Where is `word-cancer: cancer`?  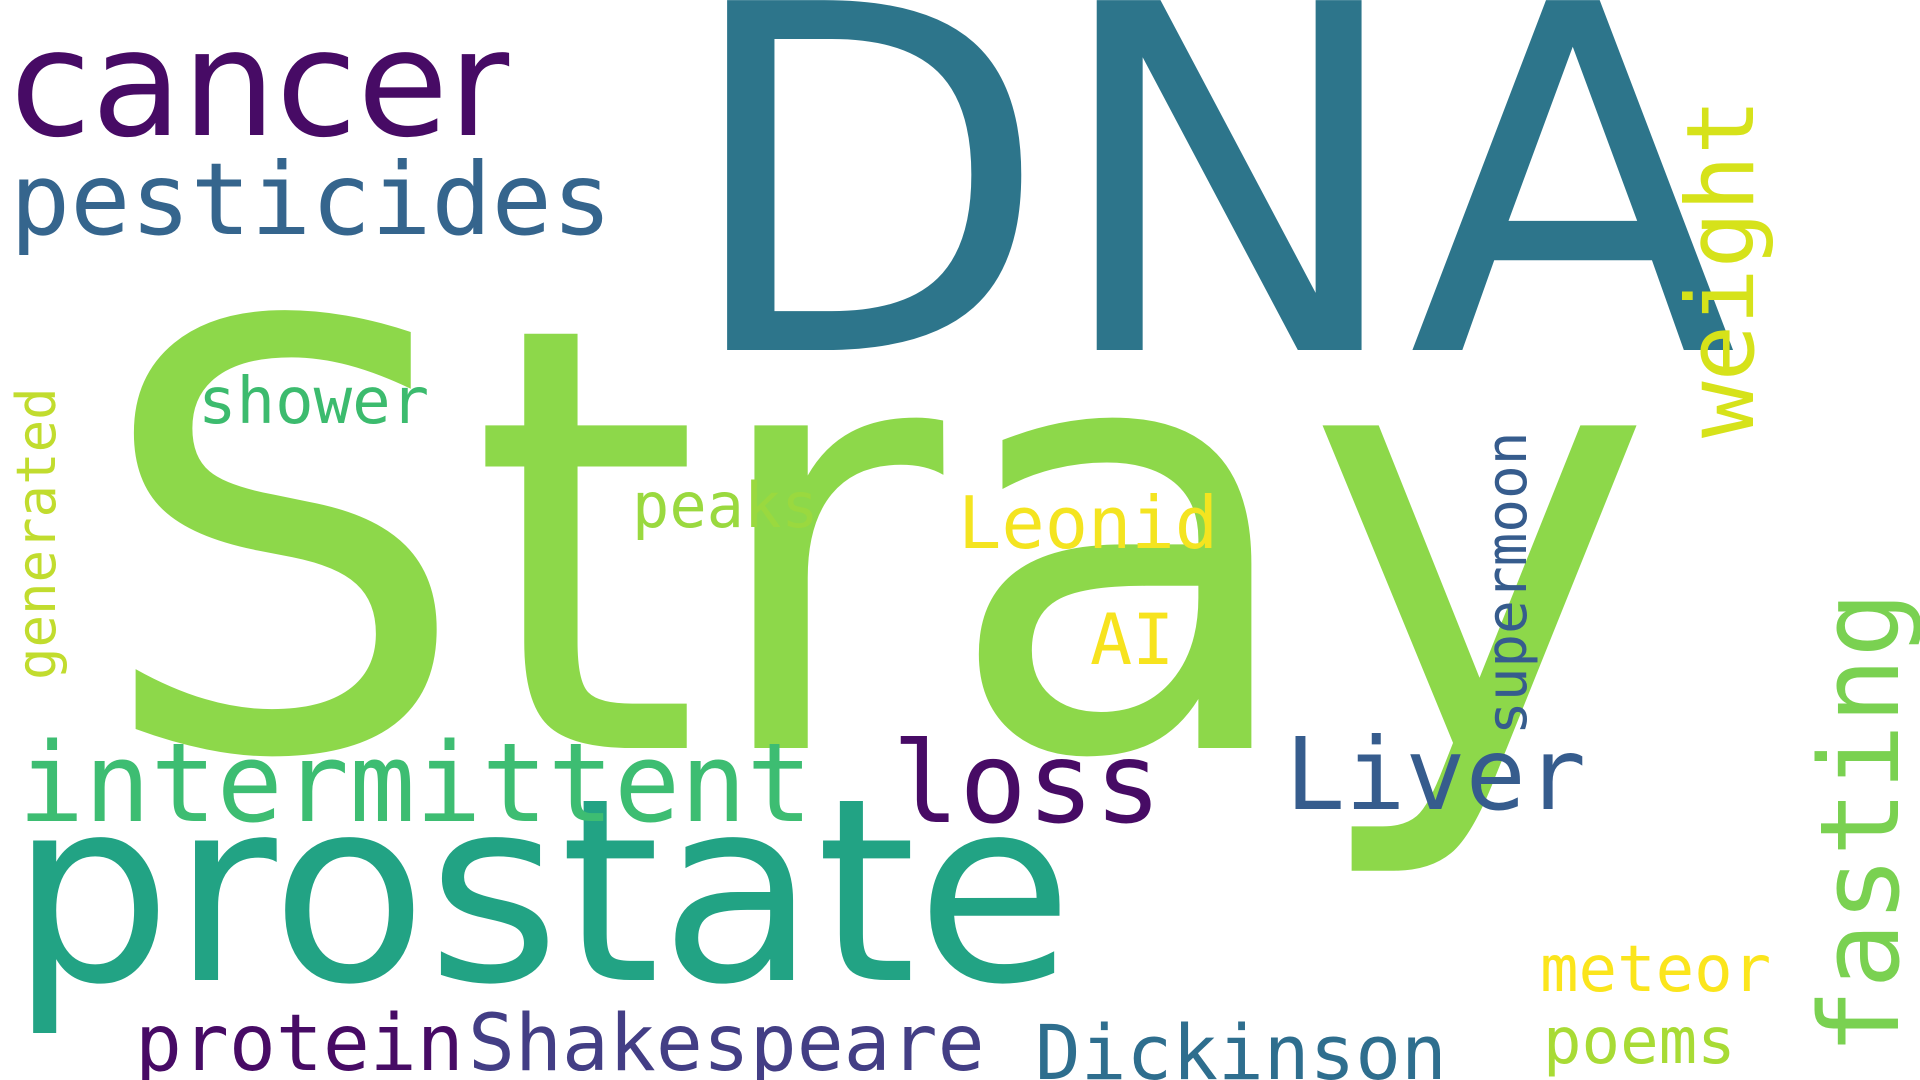 word-cancer: cancer is located at coordinates (260, 85).